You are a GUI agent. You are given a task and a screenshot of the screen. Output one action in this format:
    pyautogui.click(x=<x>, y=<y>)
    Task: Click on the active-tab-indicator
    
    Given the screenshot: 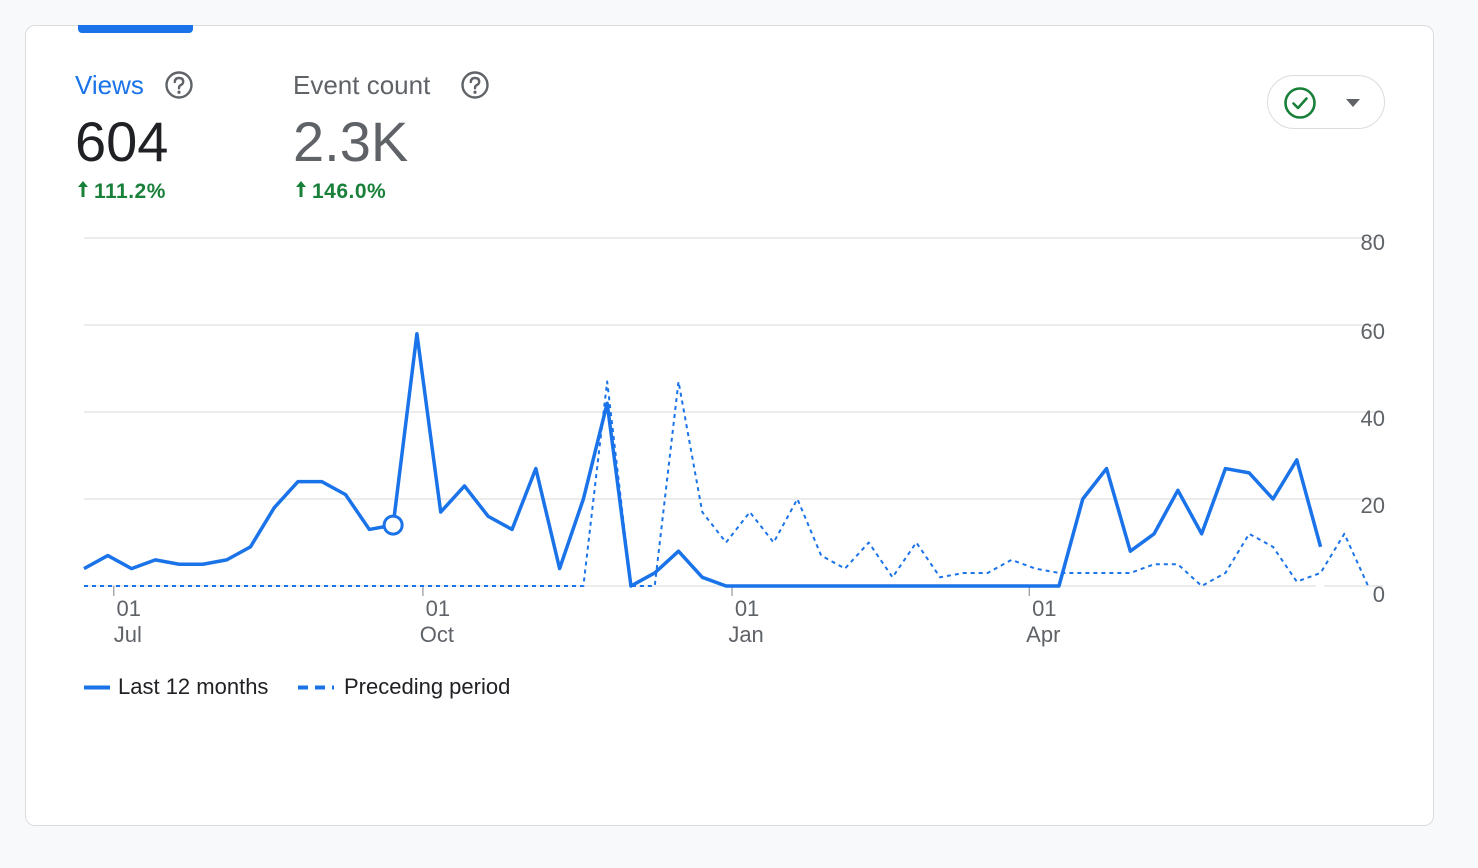 What is the action you would take?
    pyautogui.click(x=135, y=29)
    